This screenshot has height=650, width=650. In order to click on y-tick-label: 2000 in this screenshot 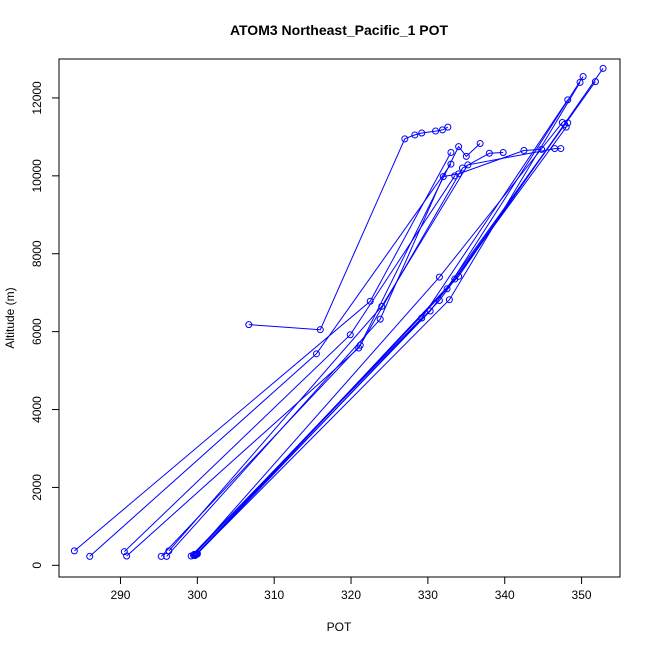, I will do `click(37, 487)`.